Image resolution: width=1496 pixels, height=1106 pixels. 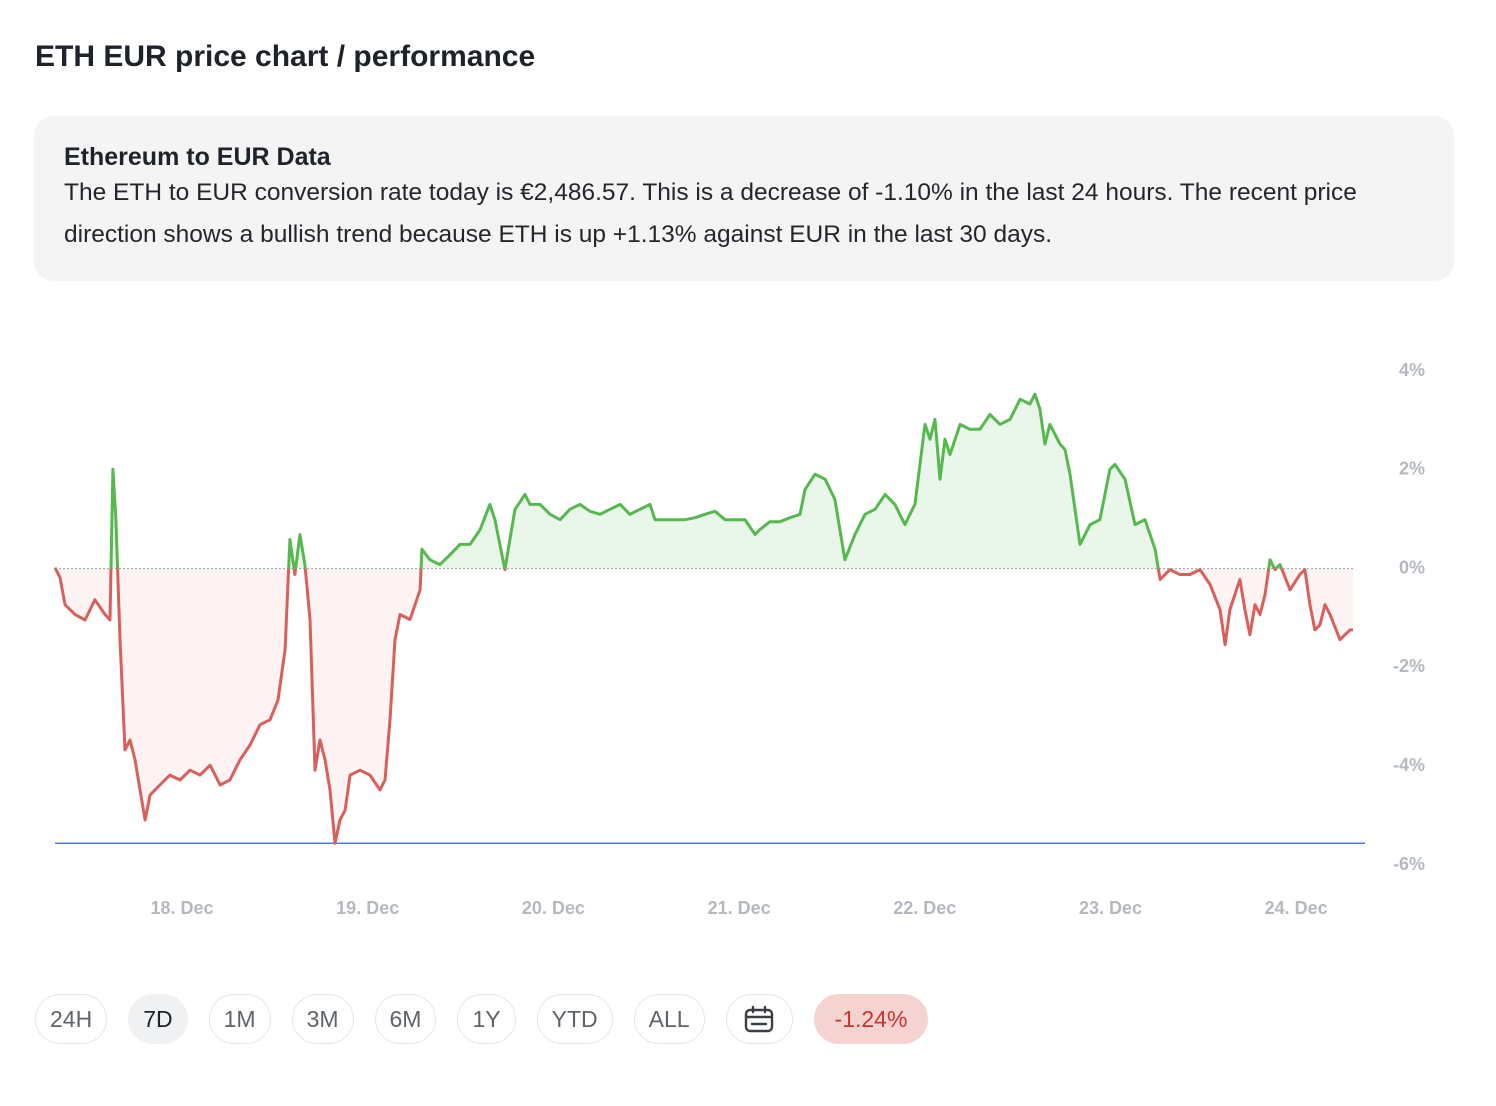 What do you see at coordinates (158, 1019) in the screenshot?
I see `range-button: 7D` at bounding box center [158, 1019].